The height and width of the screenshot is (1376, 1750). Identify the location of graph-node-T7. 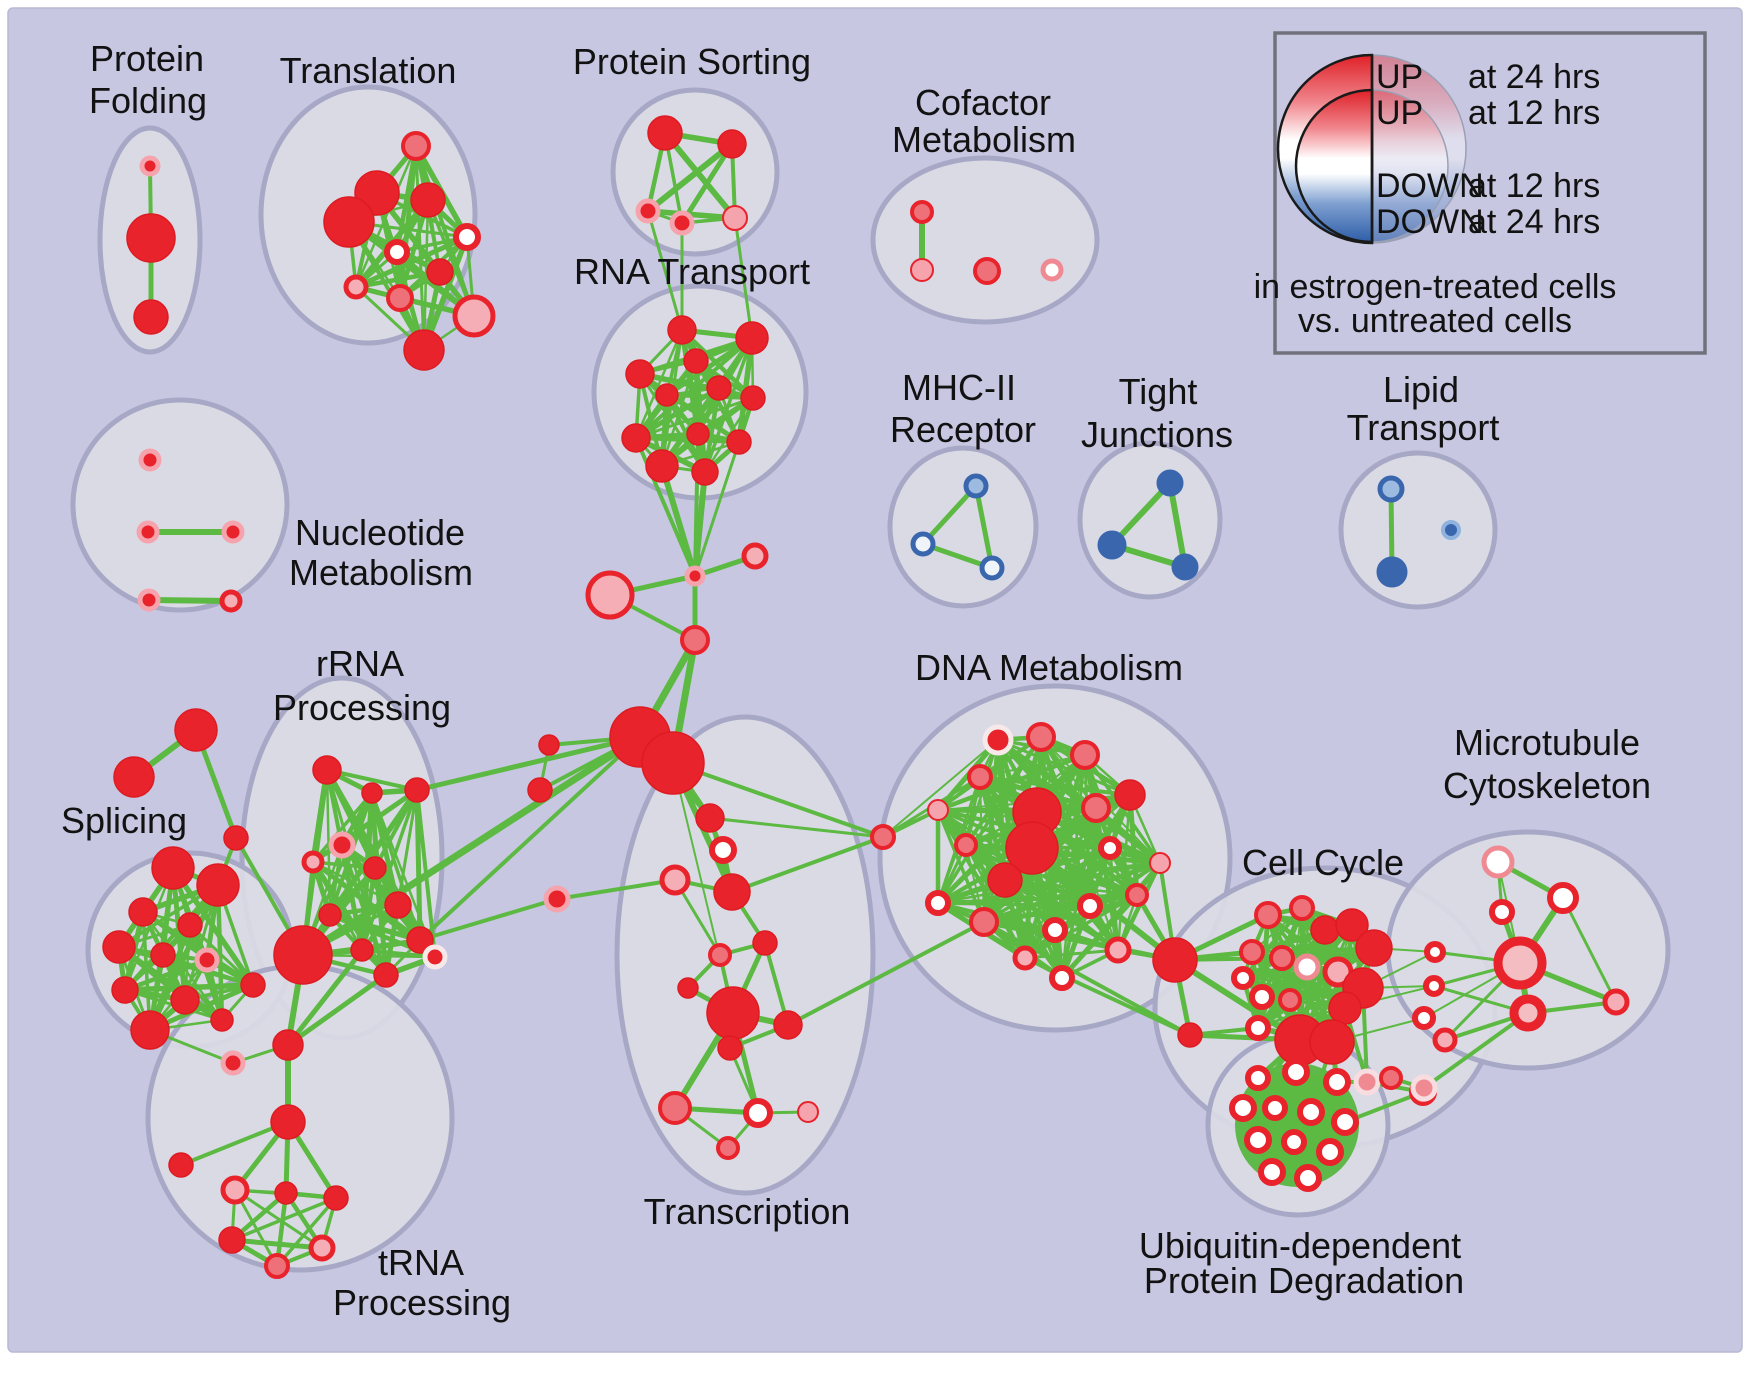
(356, 287).